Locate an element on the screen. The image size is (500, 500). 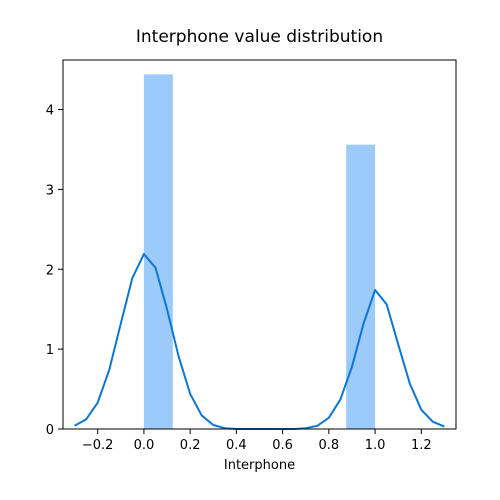
y-tick-label: 3 is located at coordinates (50, 190).